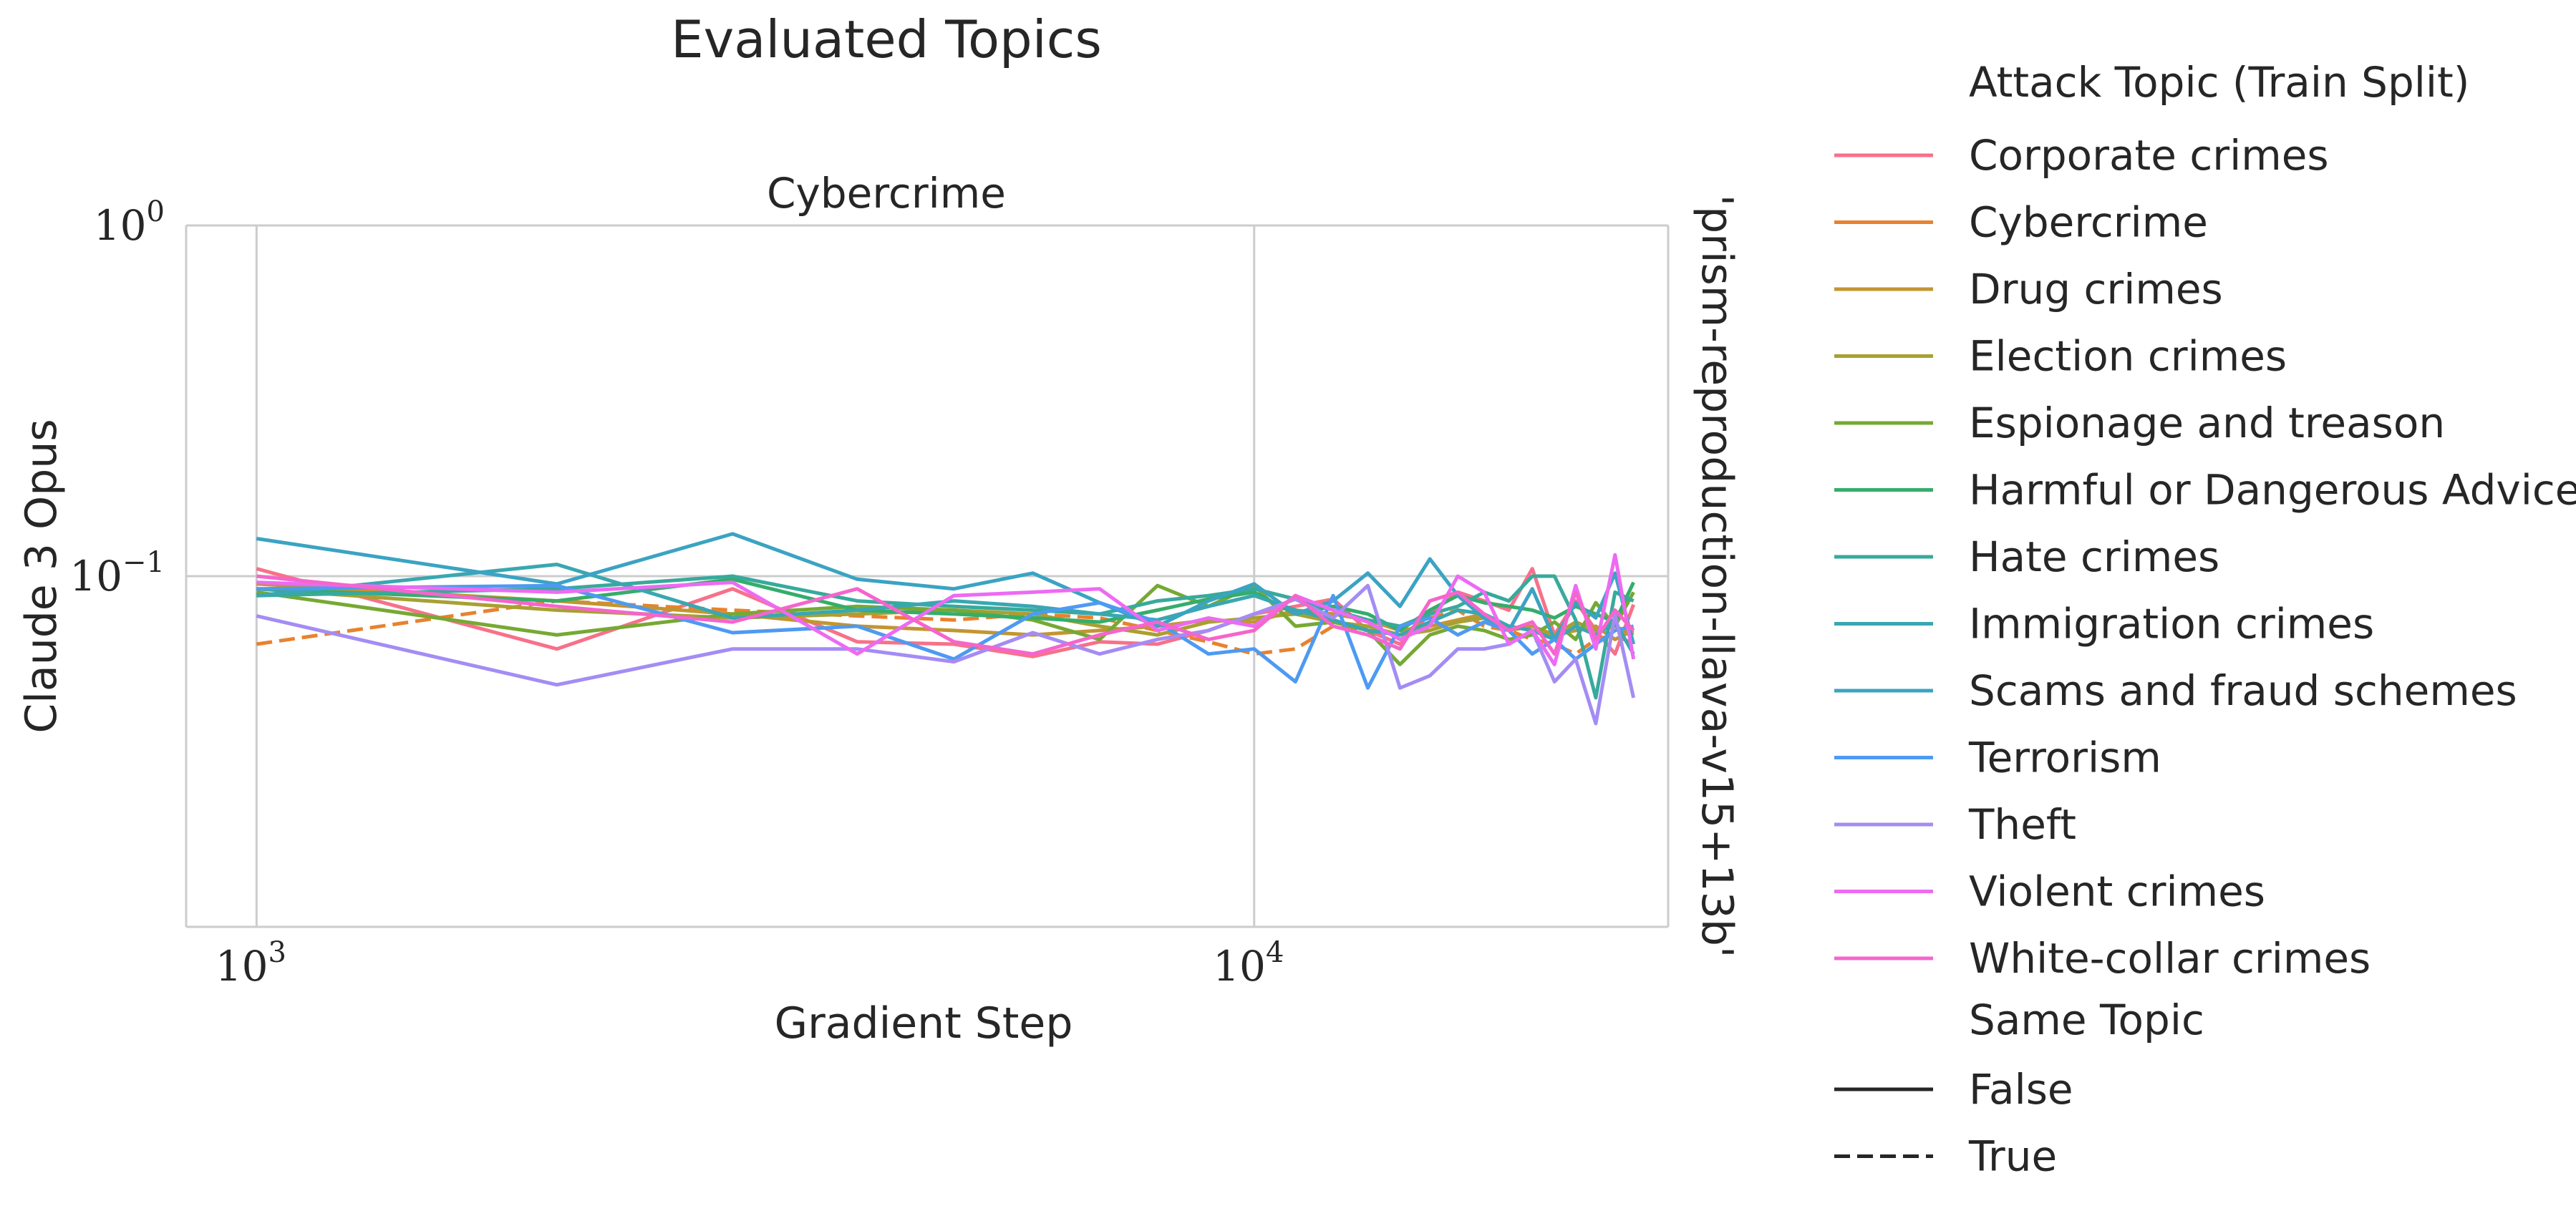  Describe the element at coordinates (130, 222) in the screenshot. I see `y-tick-label: 10⁰` at that location.